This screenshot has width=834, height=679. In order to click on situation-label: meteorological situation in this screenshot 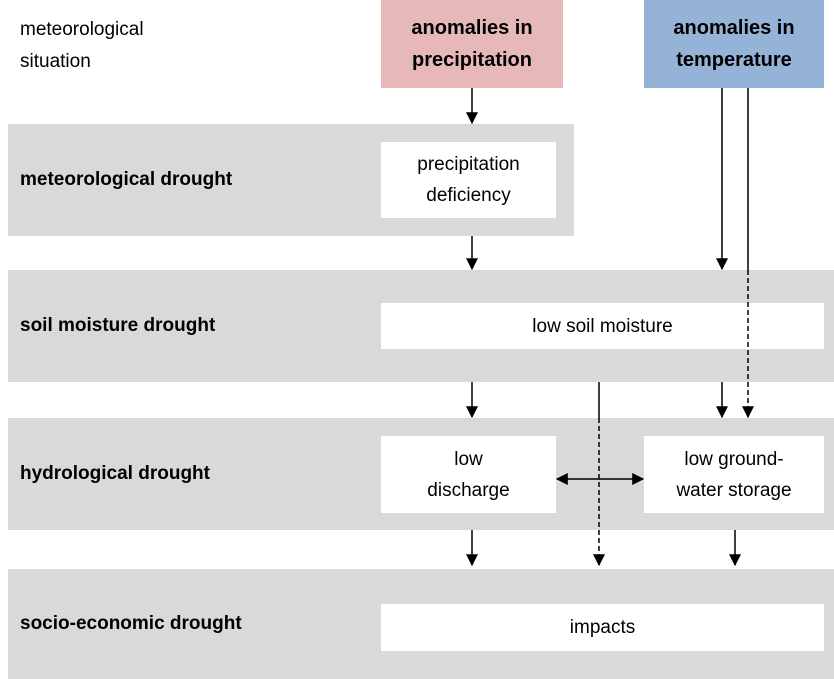, I will do `click(82, 46)`.